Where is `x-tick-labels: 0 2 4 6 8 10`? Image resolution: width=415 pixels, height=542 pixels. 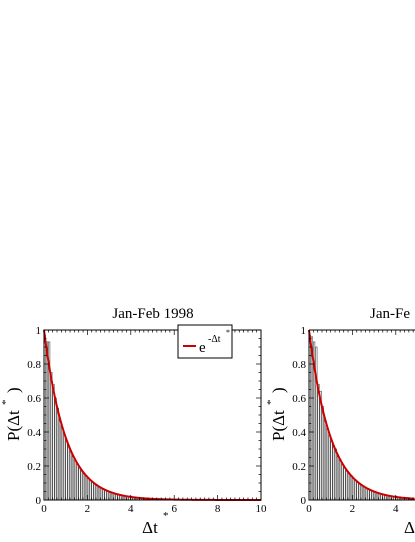 x-tick-labels: 0 2 4 6 8 10 is located at coordinates (154, 509).